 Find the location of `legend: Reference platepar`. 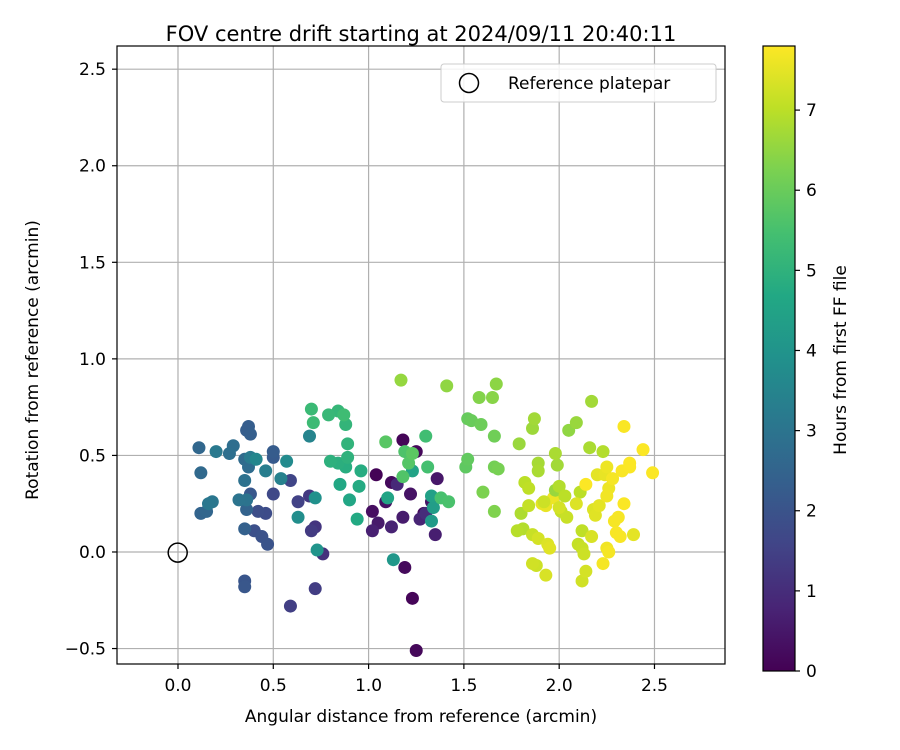

legend: Reference platepar is located at coordinates (578, 83).